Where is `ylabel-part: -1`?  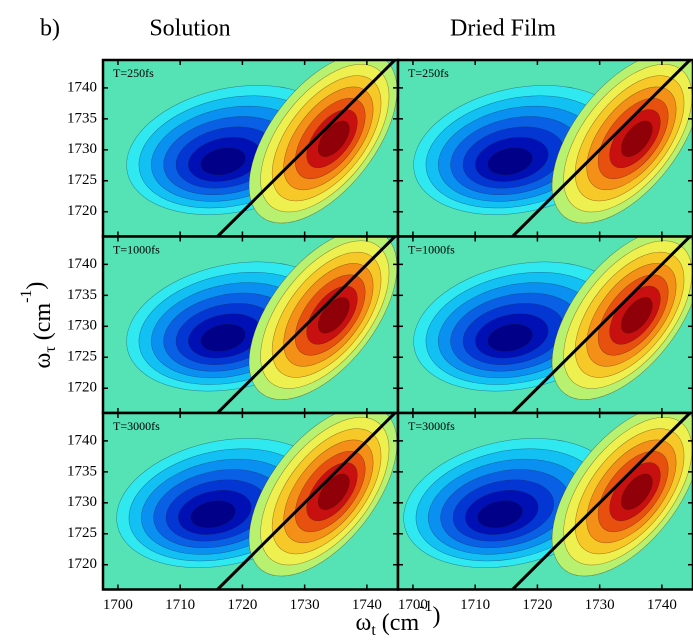
ylabel-part: -1 is located at coordinates (26, 296).